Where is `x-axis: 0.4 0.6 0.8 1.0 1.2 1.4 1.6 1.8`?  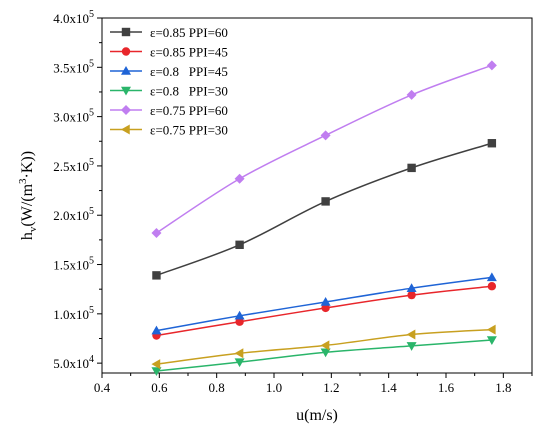 x-axis: 0.4 0.6 0.8 1.0 1.2 1.4 1.6 1.8 is located at coordinates (313, 384).